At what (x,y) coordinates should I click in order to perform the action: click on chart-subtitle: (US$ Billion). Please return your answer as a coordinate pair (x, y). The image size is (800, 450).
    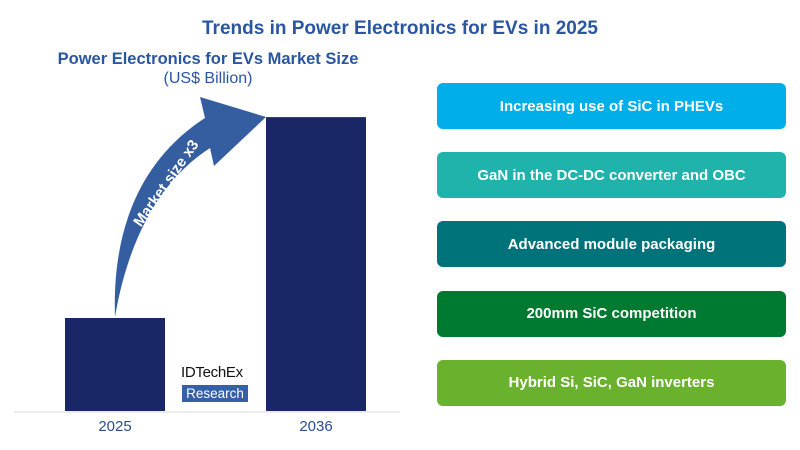
    Looking at the image, I should click on (208, 78).